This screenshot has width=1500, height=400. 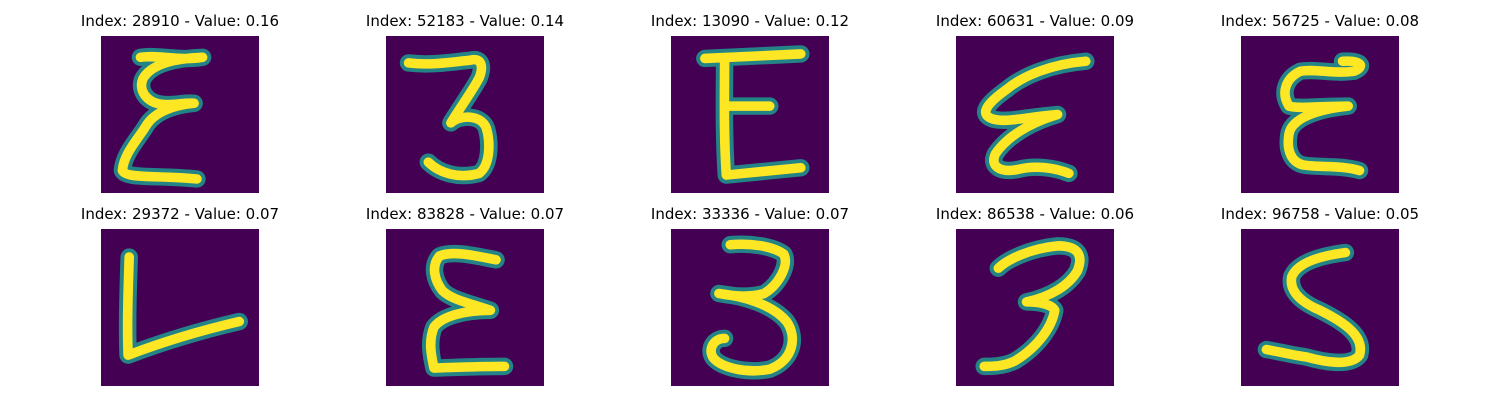 What do you see at coordinates (465, 214) in the screenshot?
I see `panel-title-7: Index: 83828 - Value: 0.07` at bounding box center [465, 214].